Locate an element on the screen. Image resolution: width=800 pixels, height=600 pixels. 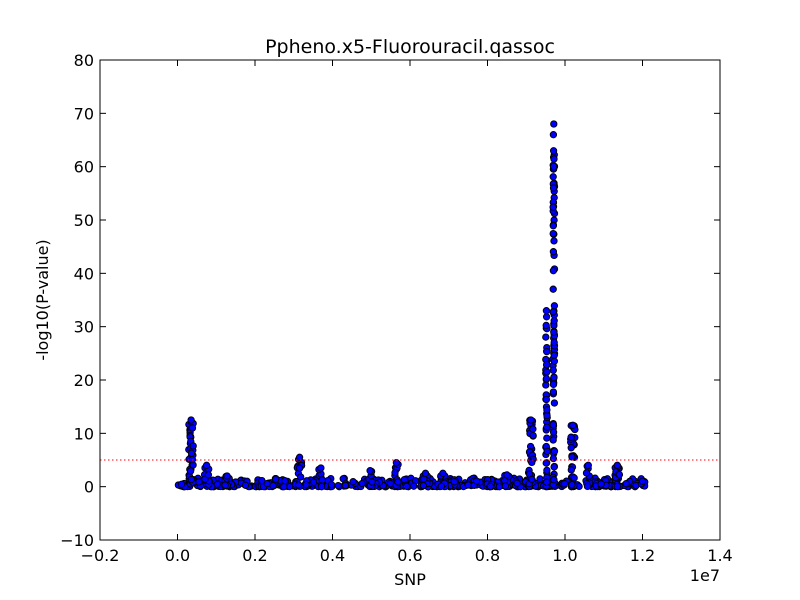
x-tick-label: −0.2 is located at coordinates (100, 555).